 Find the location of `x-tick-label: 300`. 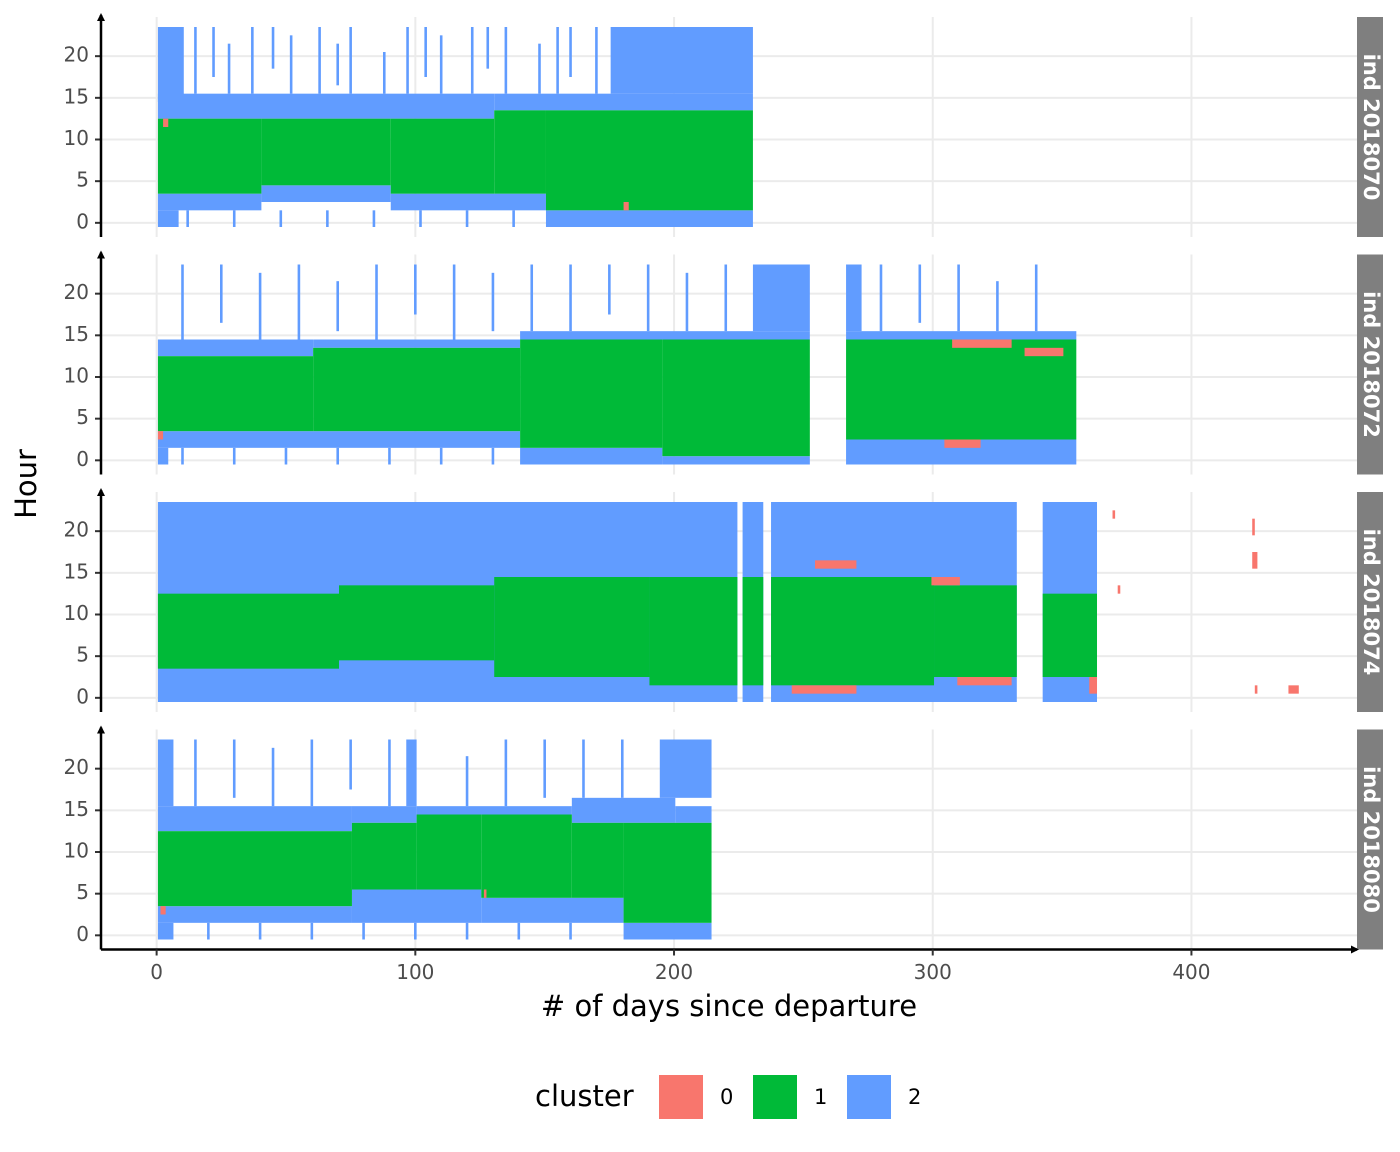

x-tick-label: 300 is located at coordinates (933, 972).